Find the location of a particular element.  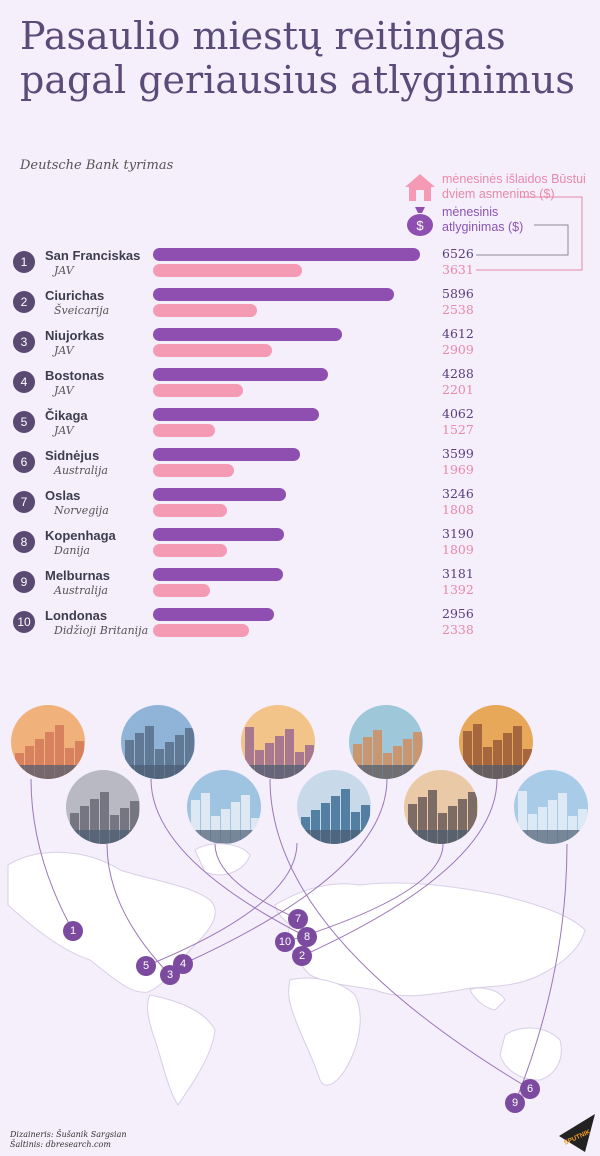

country-label: Danija is located at coordinates (72, 550).